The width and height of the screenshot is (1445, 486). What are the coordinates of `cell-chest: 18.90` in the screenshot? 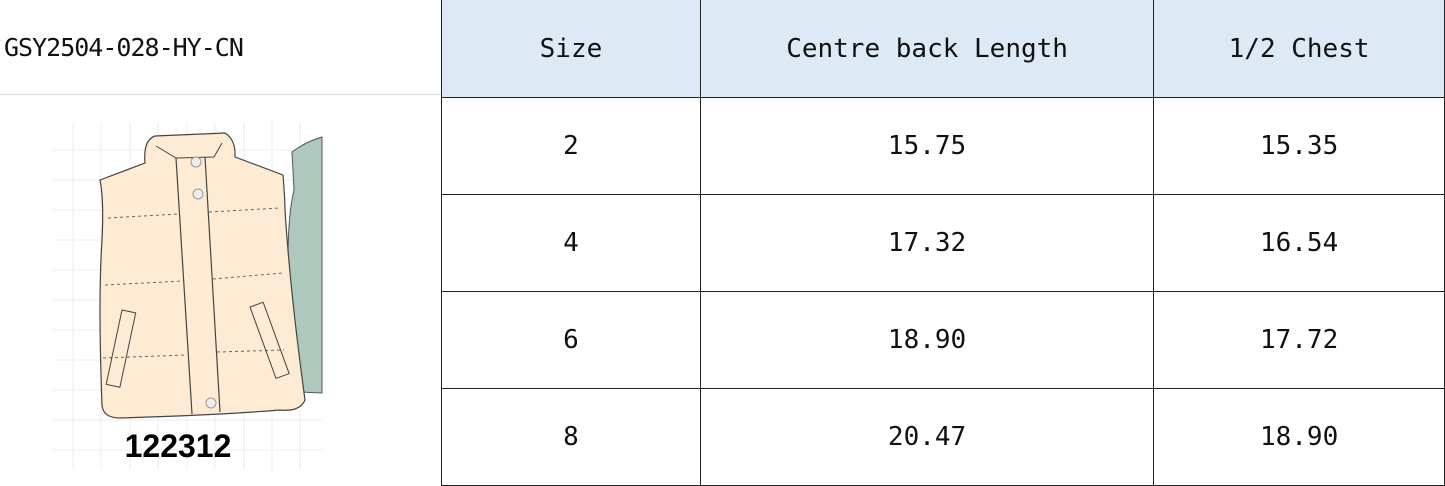 It's located at (1299, 437).